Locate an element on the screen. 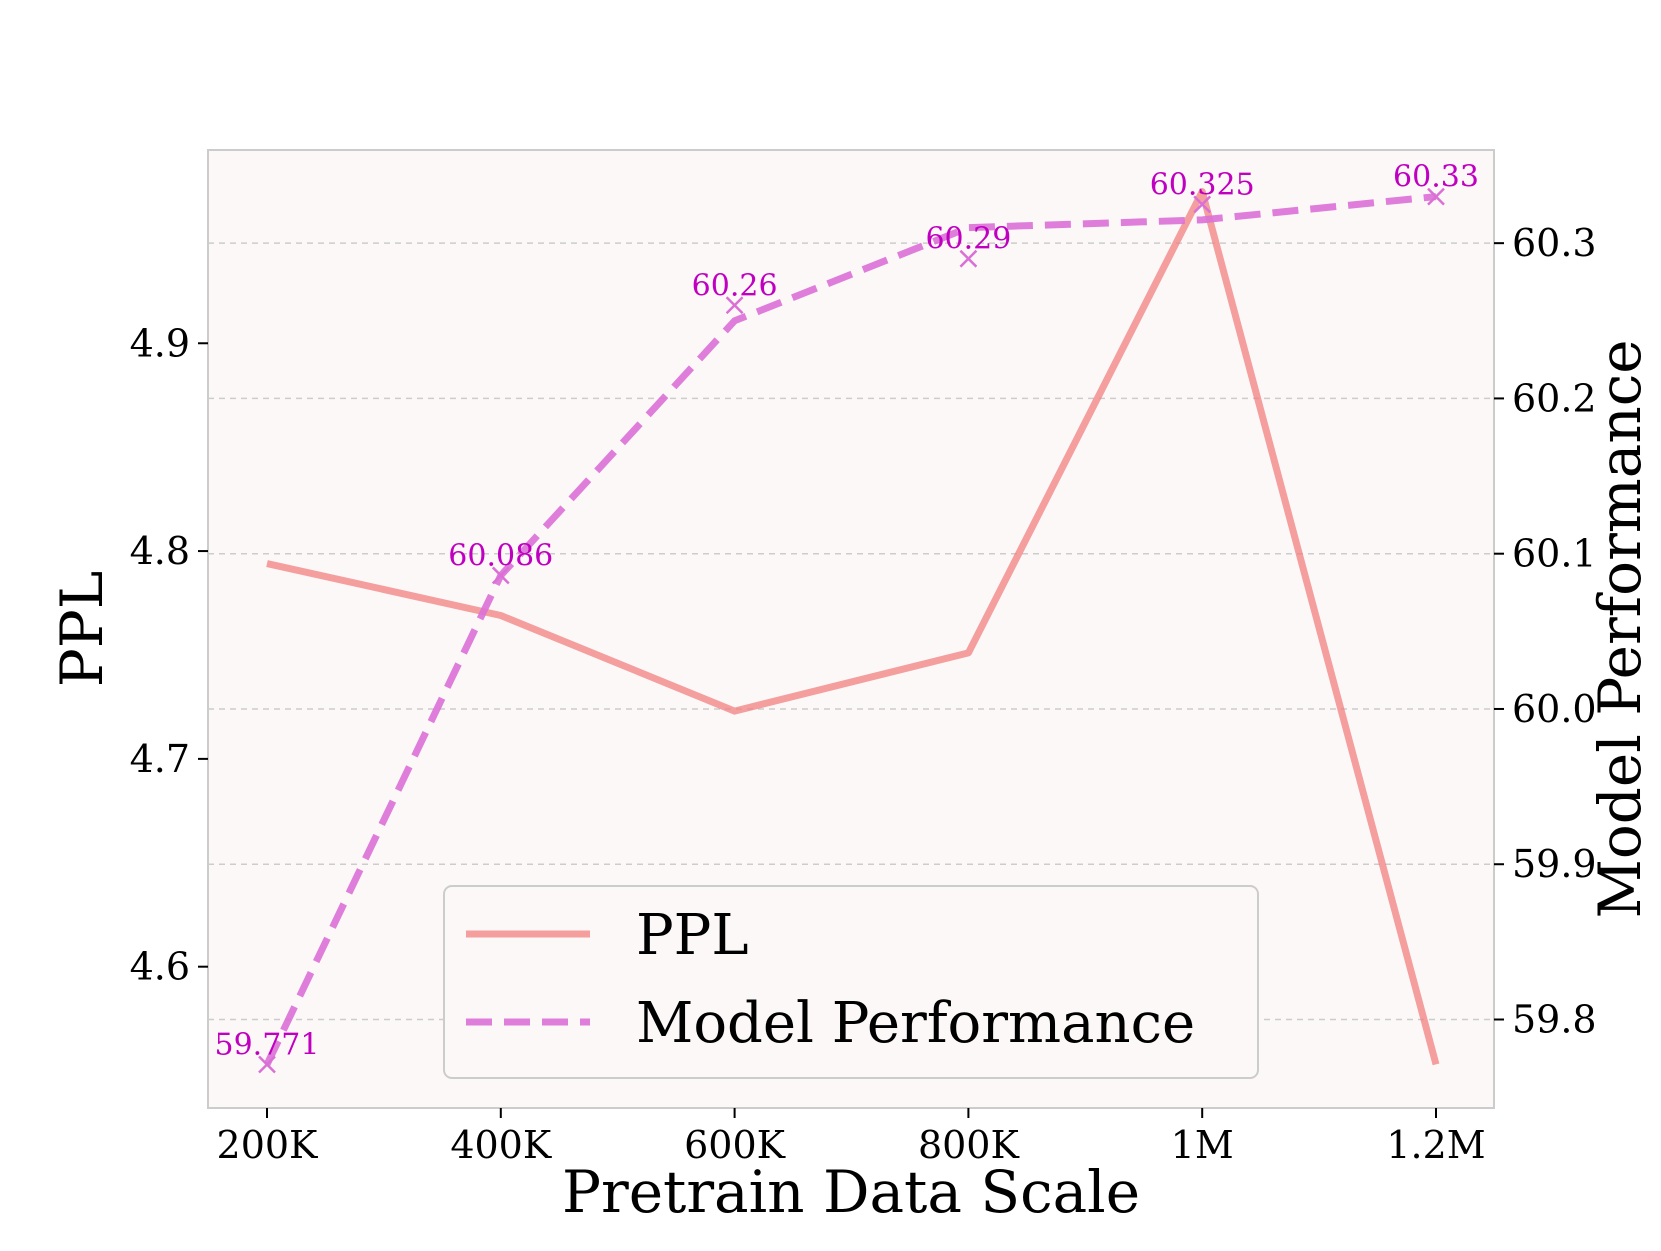 This screenshot has width=1661, height=1251. y-left-tick-label: 4.8 is located at coordinates (160, 551).